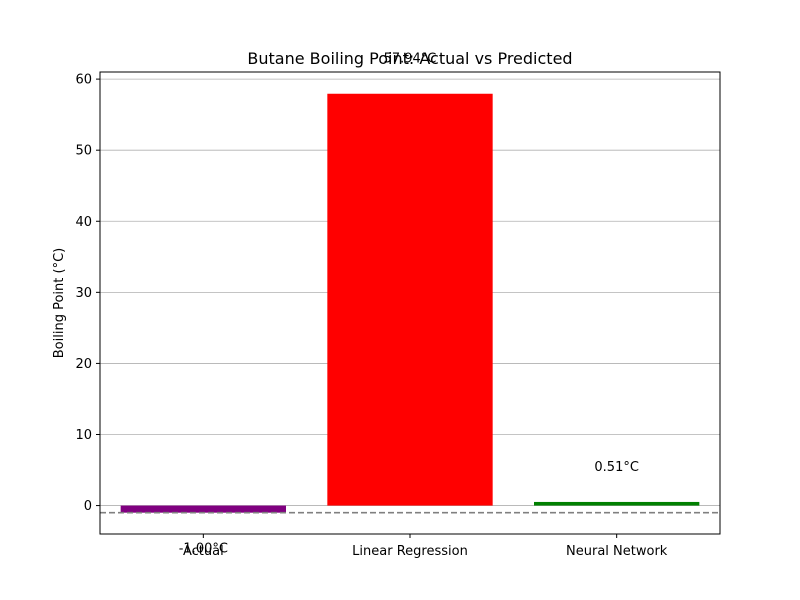 This screenshot has height=600, width=800. I want to click on y-tick-label: 10, so click(83, 435).